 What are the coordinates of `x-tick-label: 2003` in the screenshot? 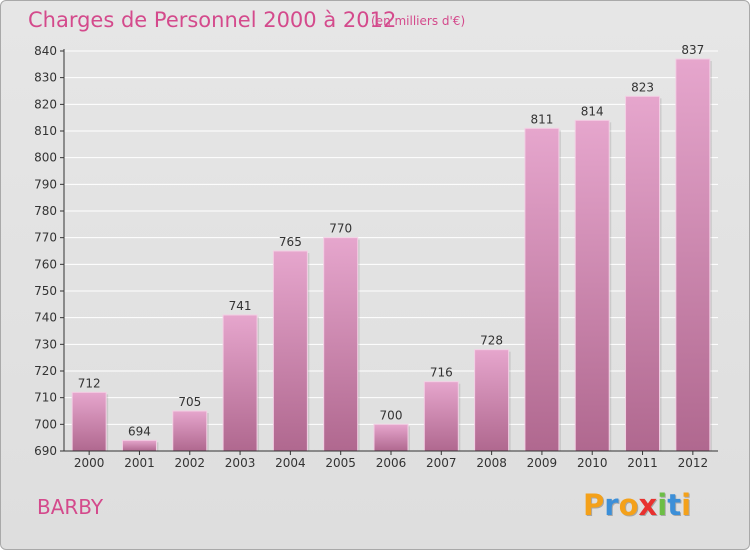 It's located at (240, 463).